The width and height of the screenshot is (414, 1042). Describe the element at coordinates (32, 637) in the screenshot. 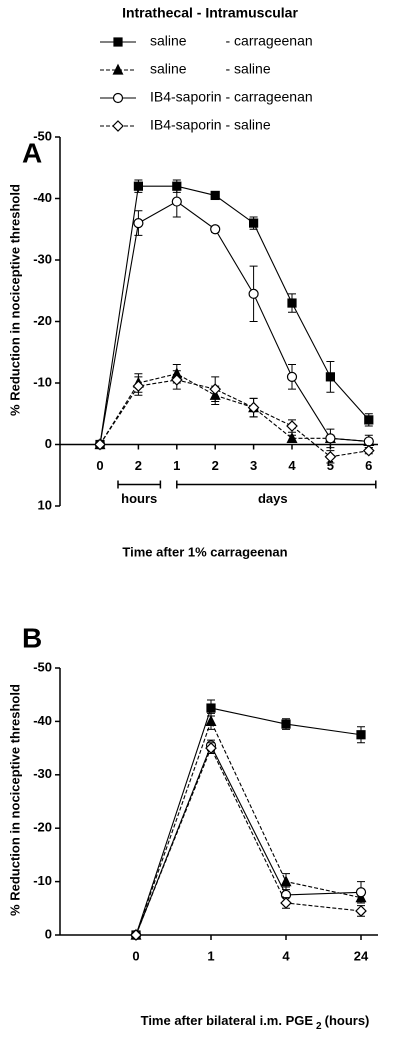

I see `panel-label: B` at that location.